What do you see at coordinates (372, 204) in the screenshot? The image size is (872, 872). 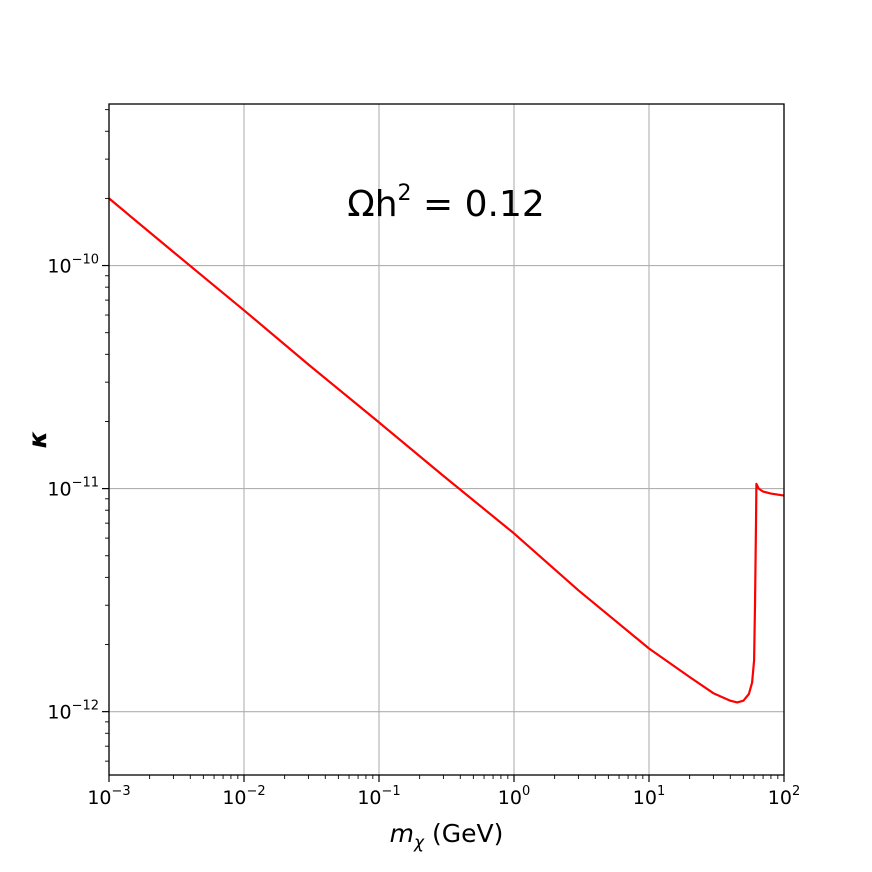 I see `annotation-lead: Ωh` at bounding box center [372, 204].